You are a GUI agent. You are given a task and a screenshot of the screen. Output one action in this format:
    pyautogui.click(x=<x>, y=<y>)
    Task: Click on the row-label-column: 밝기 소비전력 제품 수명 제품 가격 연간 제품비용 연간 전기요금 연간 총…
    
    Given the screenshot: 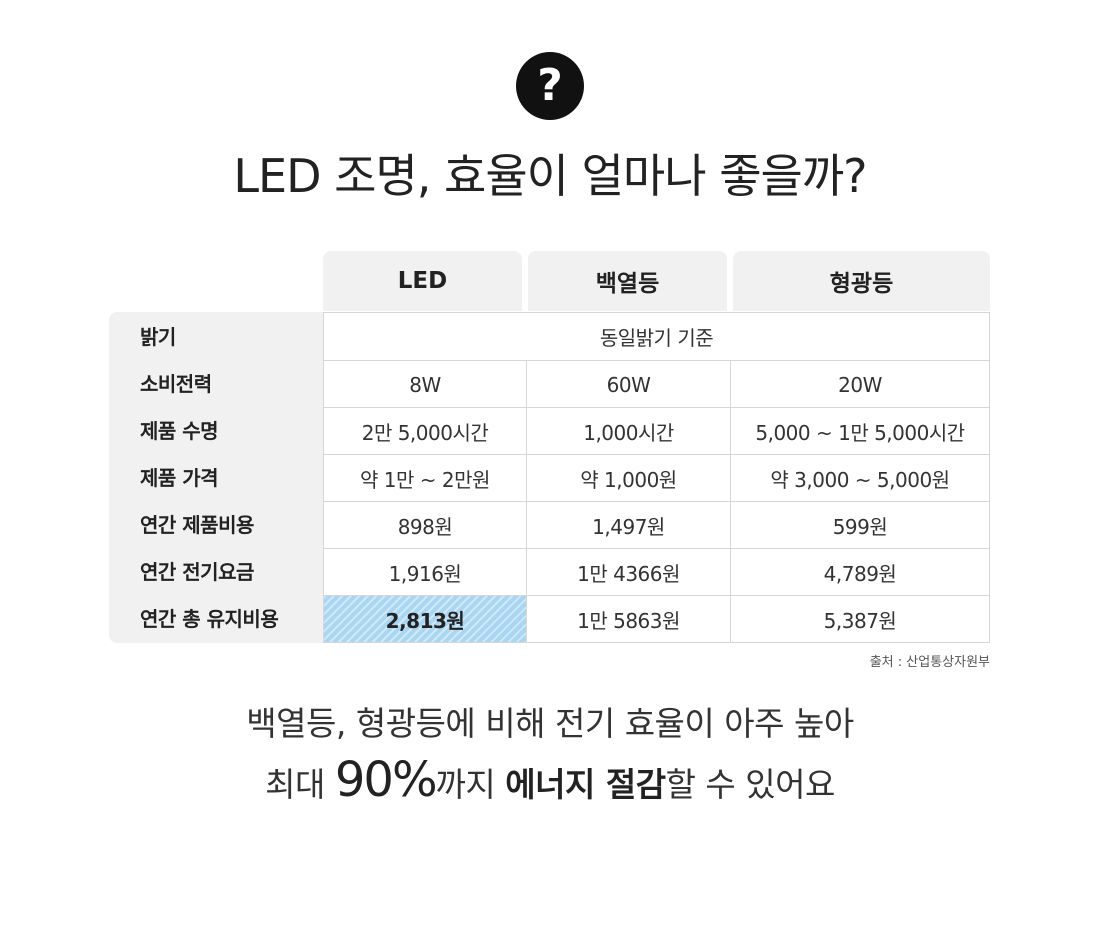 What is the action you would take?
    pyautogui.click(x=216, y=477)
    